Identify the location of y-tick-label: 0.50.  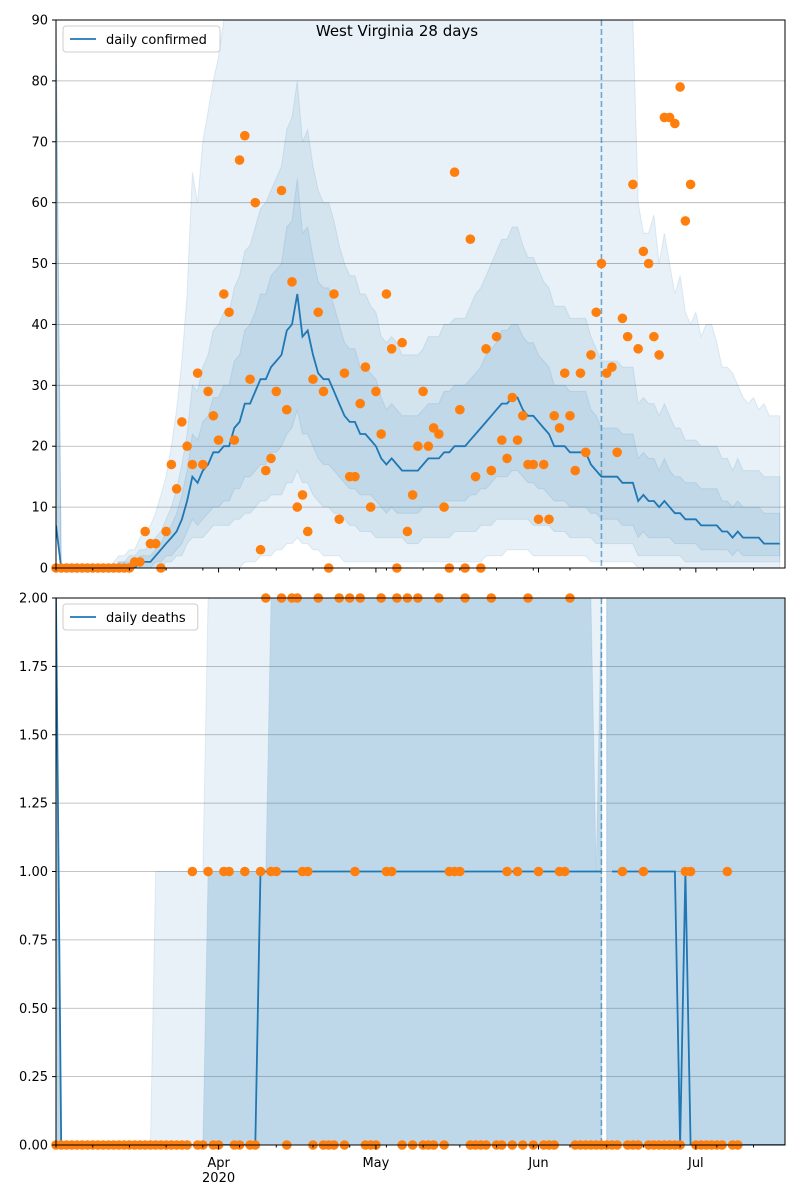
(33, 1009).